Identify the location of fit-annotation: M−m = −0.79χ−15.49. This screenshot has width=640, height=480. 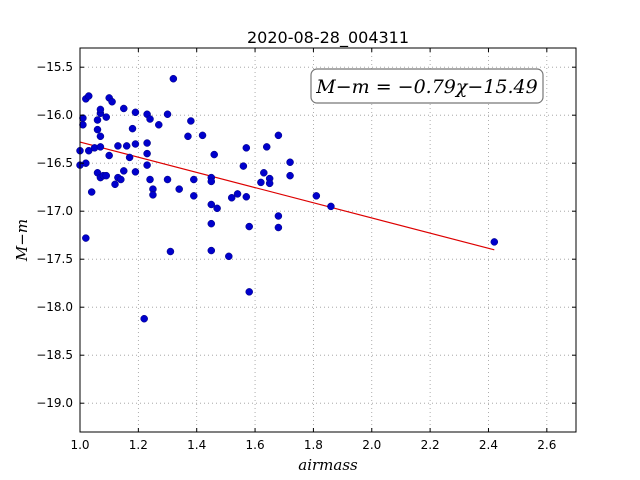
(427, 86).